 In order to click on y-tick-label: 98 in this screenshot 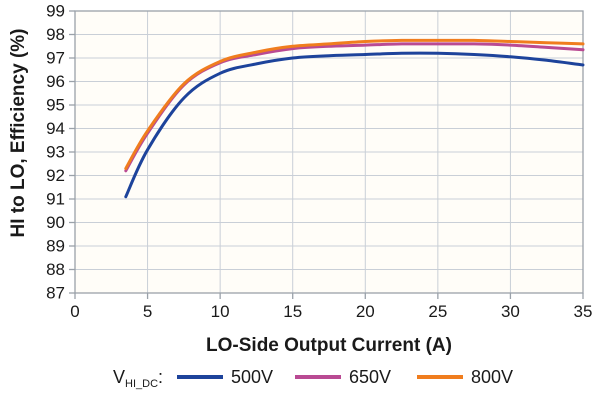, I will do `click(55, 34)`.